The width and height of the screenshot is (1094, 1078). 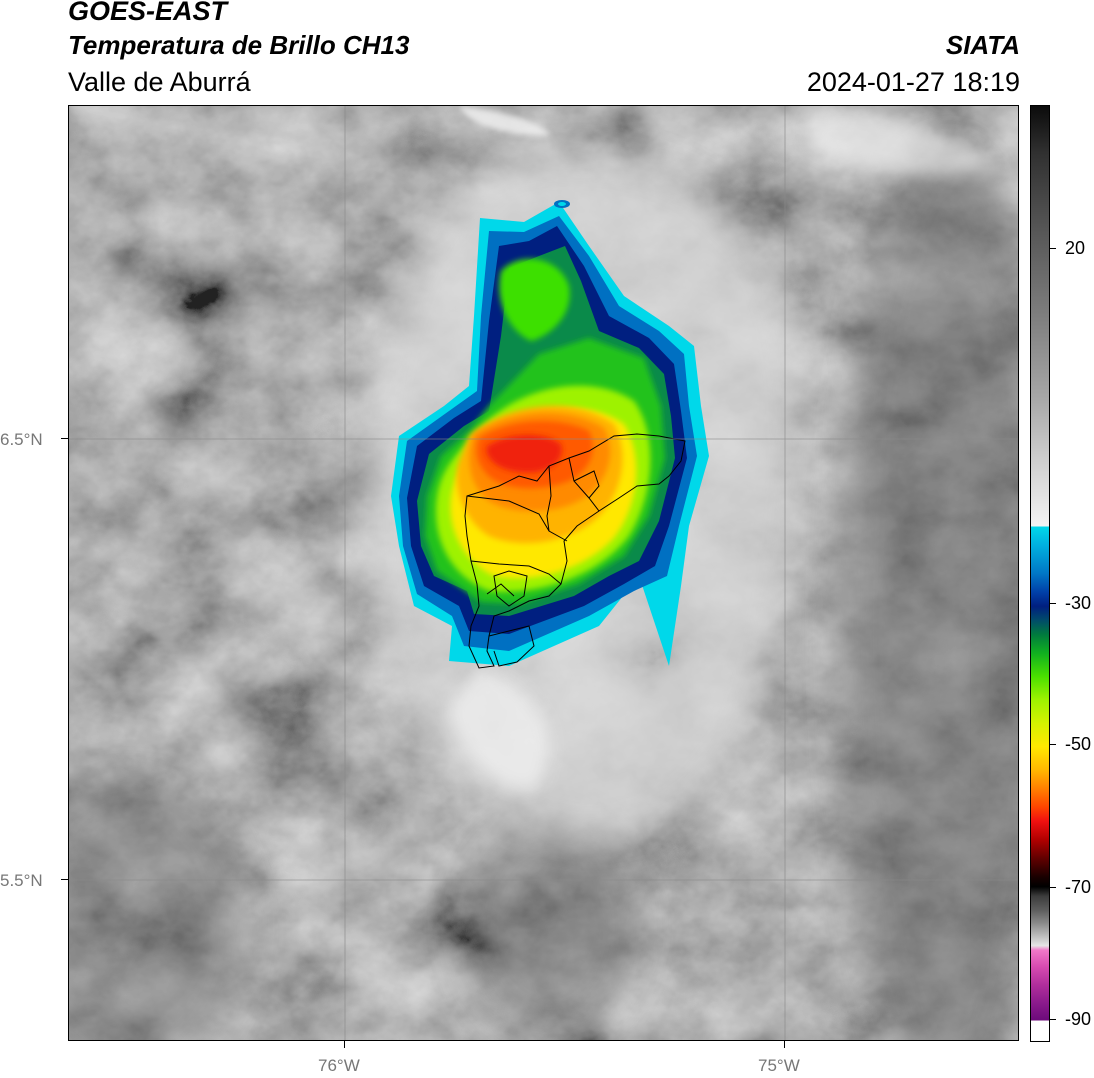 I want to click on temperature-colorbar, so click(x=1040, y=573).